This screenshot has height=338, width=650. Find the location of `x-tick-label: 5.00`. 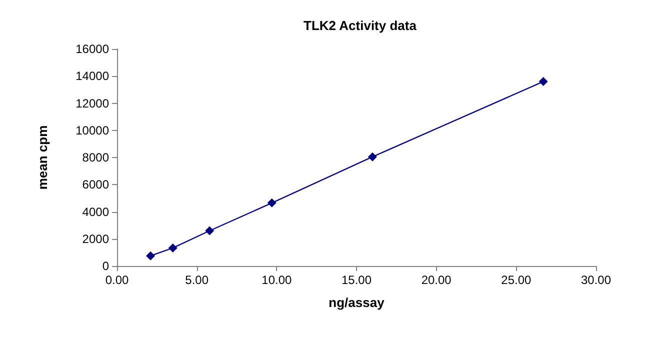

x-tick-label: 5.00 is located at coordinates (197, 280).